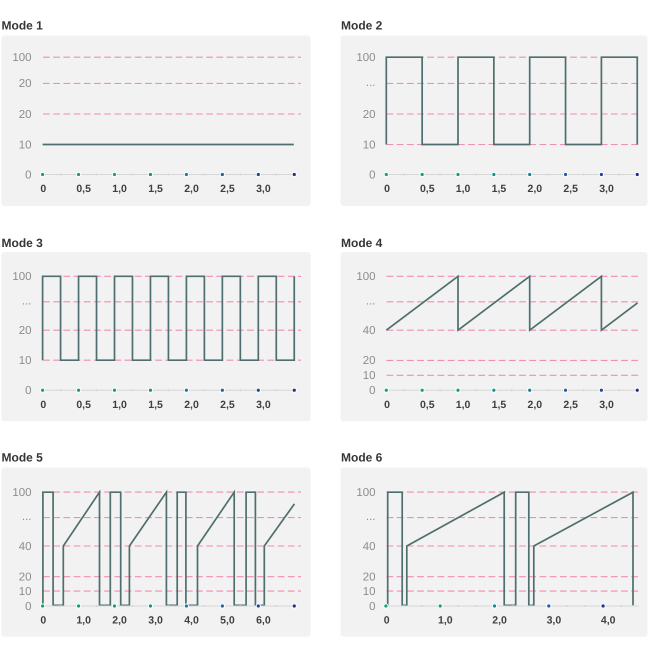 The width and height of the screenshot is (650, 650). I want to click on svg-text: Mode 1, so click(23, 26).